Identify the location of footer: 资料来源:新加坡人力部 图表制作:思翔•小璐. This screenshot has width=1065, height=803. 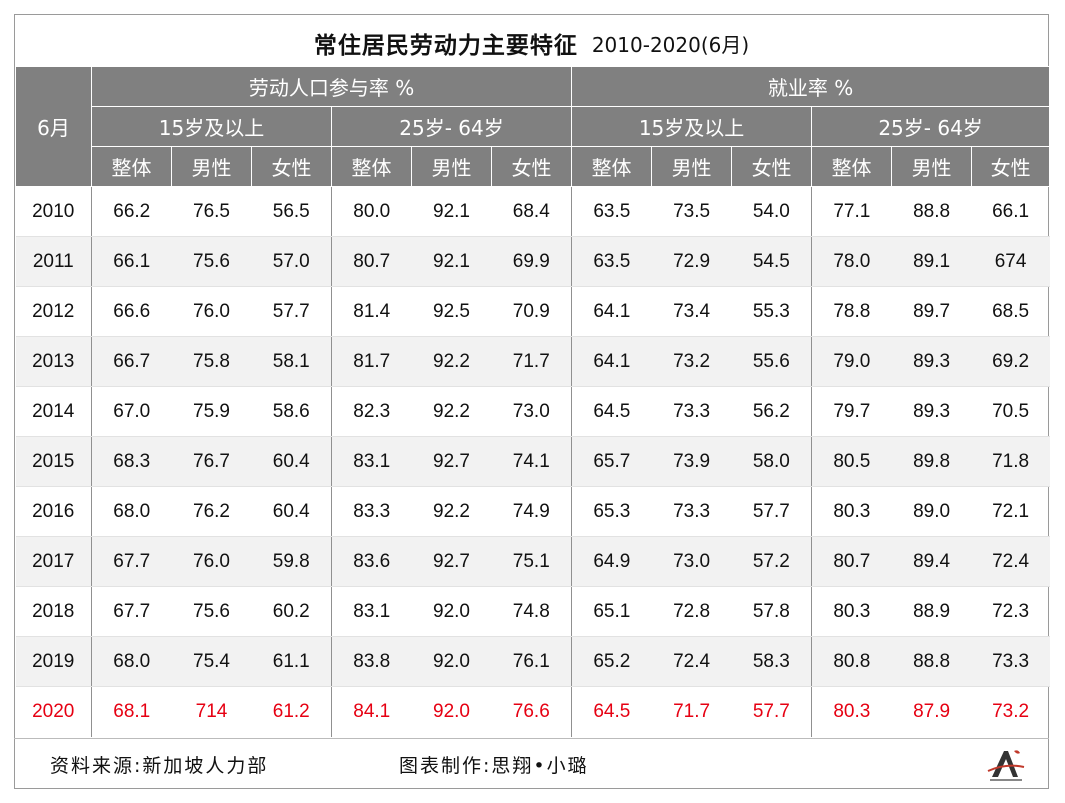
(531, 763).